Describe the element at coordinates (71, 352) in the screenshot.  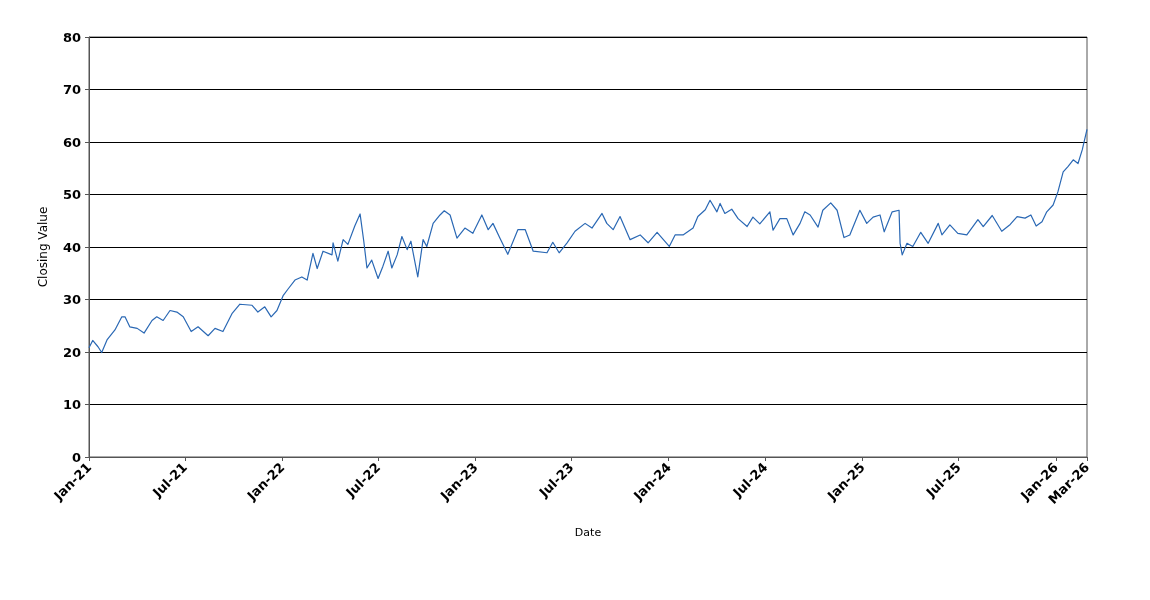
I see `y-tick-label: 20` at that location.